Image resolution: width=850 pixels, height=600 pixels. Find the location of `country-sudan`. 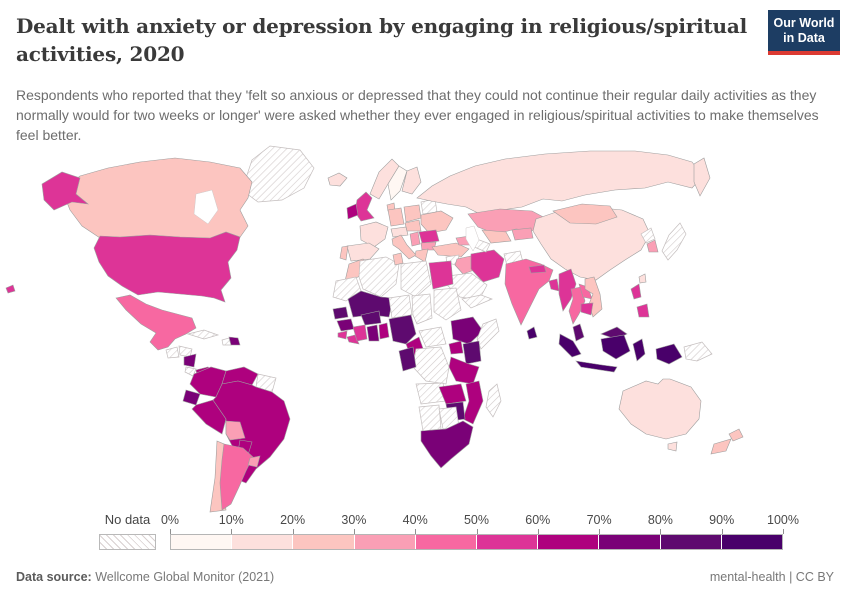

country-sudan is located at coordinates (447, 304).